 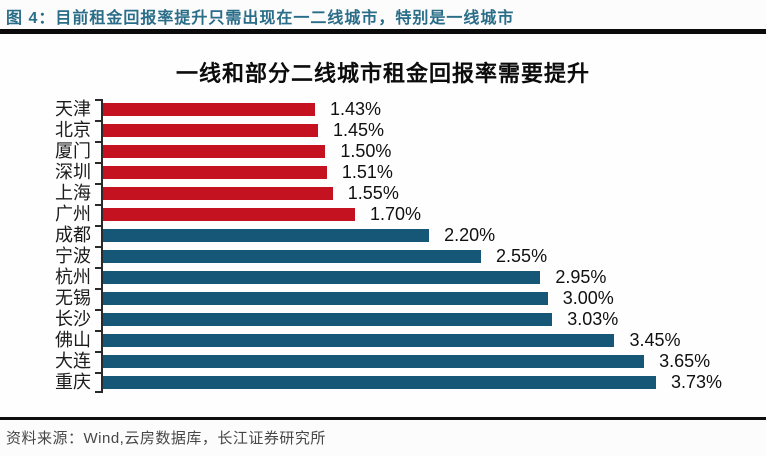 I want to click on value-label: 3.65%, so click(x=685, y=361).